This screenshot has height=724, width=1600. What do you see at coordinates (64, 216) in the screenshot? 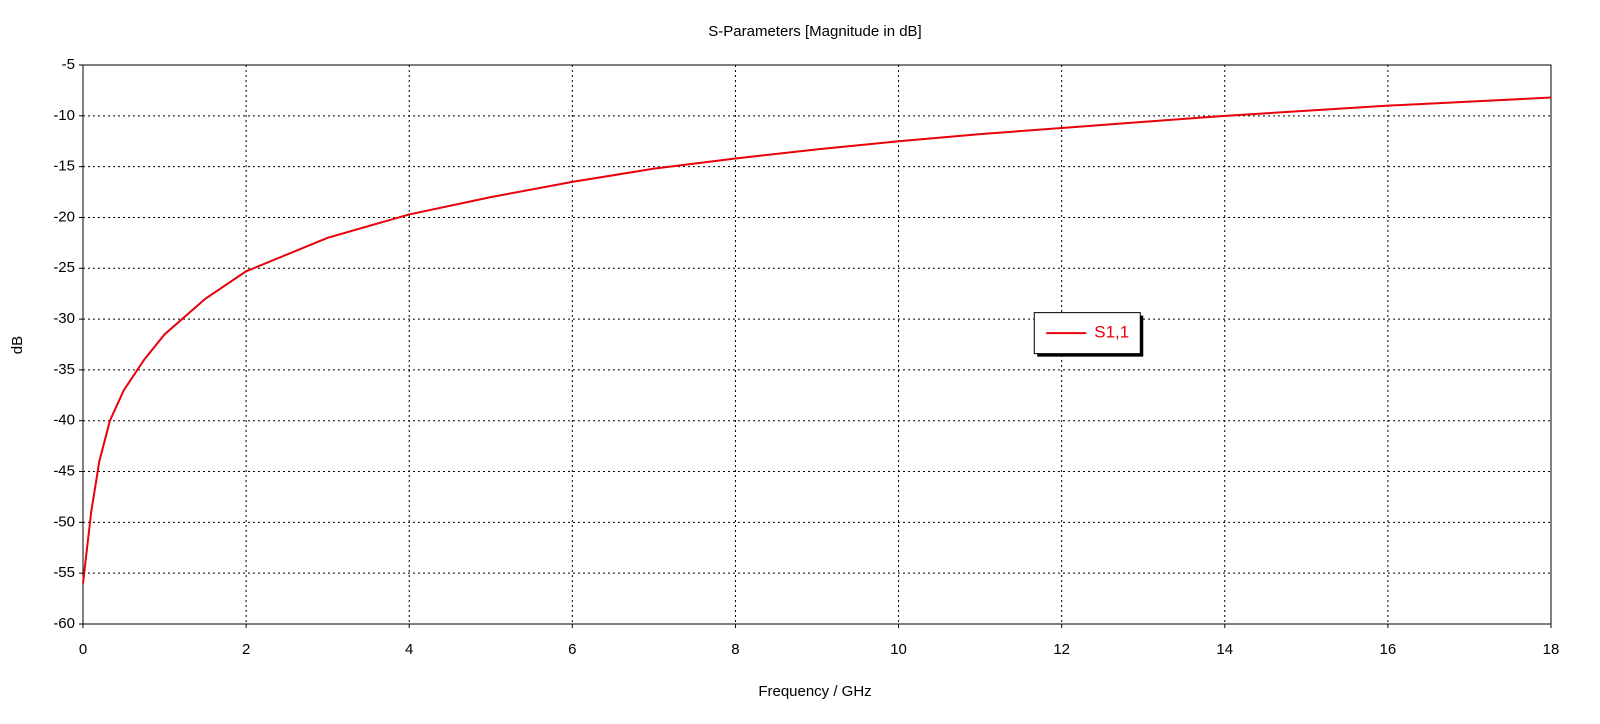
I see `y-tick-label: -20` at bounding box center [64, 216].